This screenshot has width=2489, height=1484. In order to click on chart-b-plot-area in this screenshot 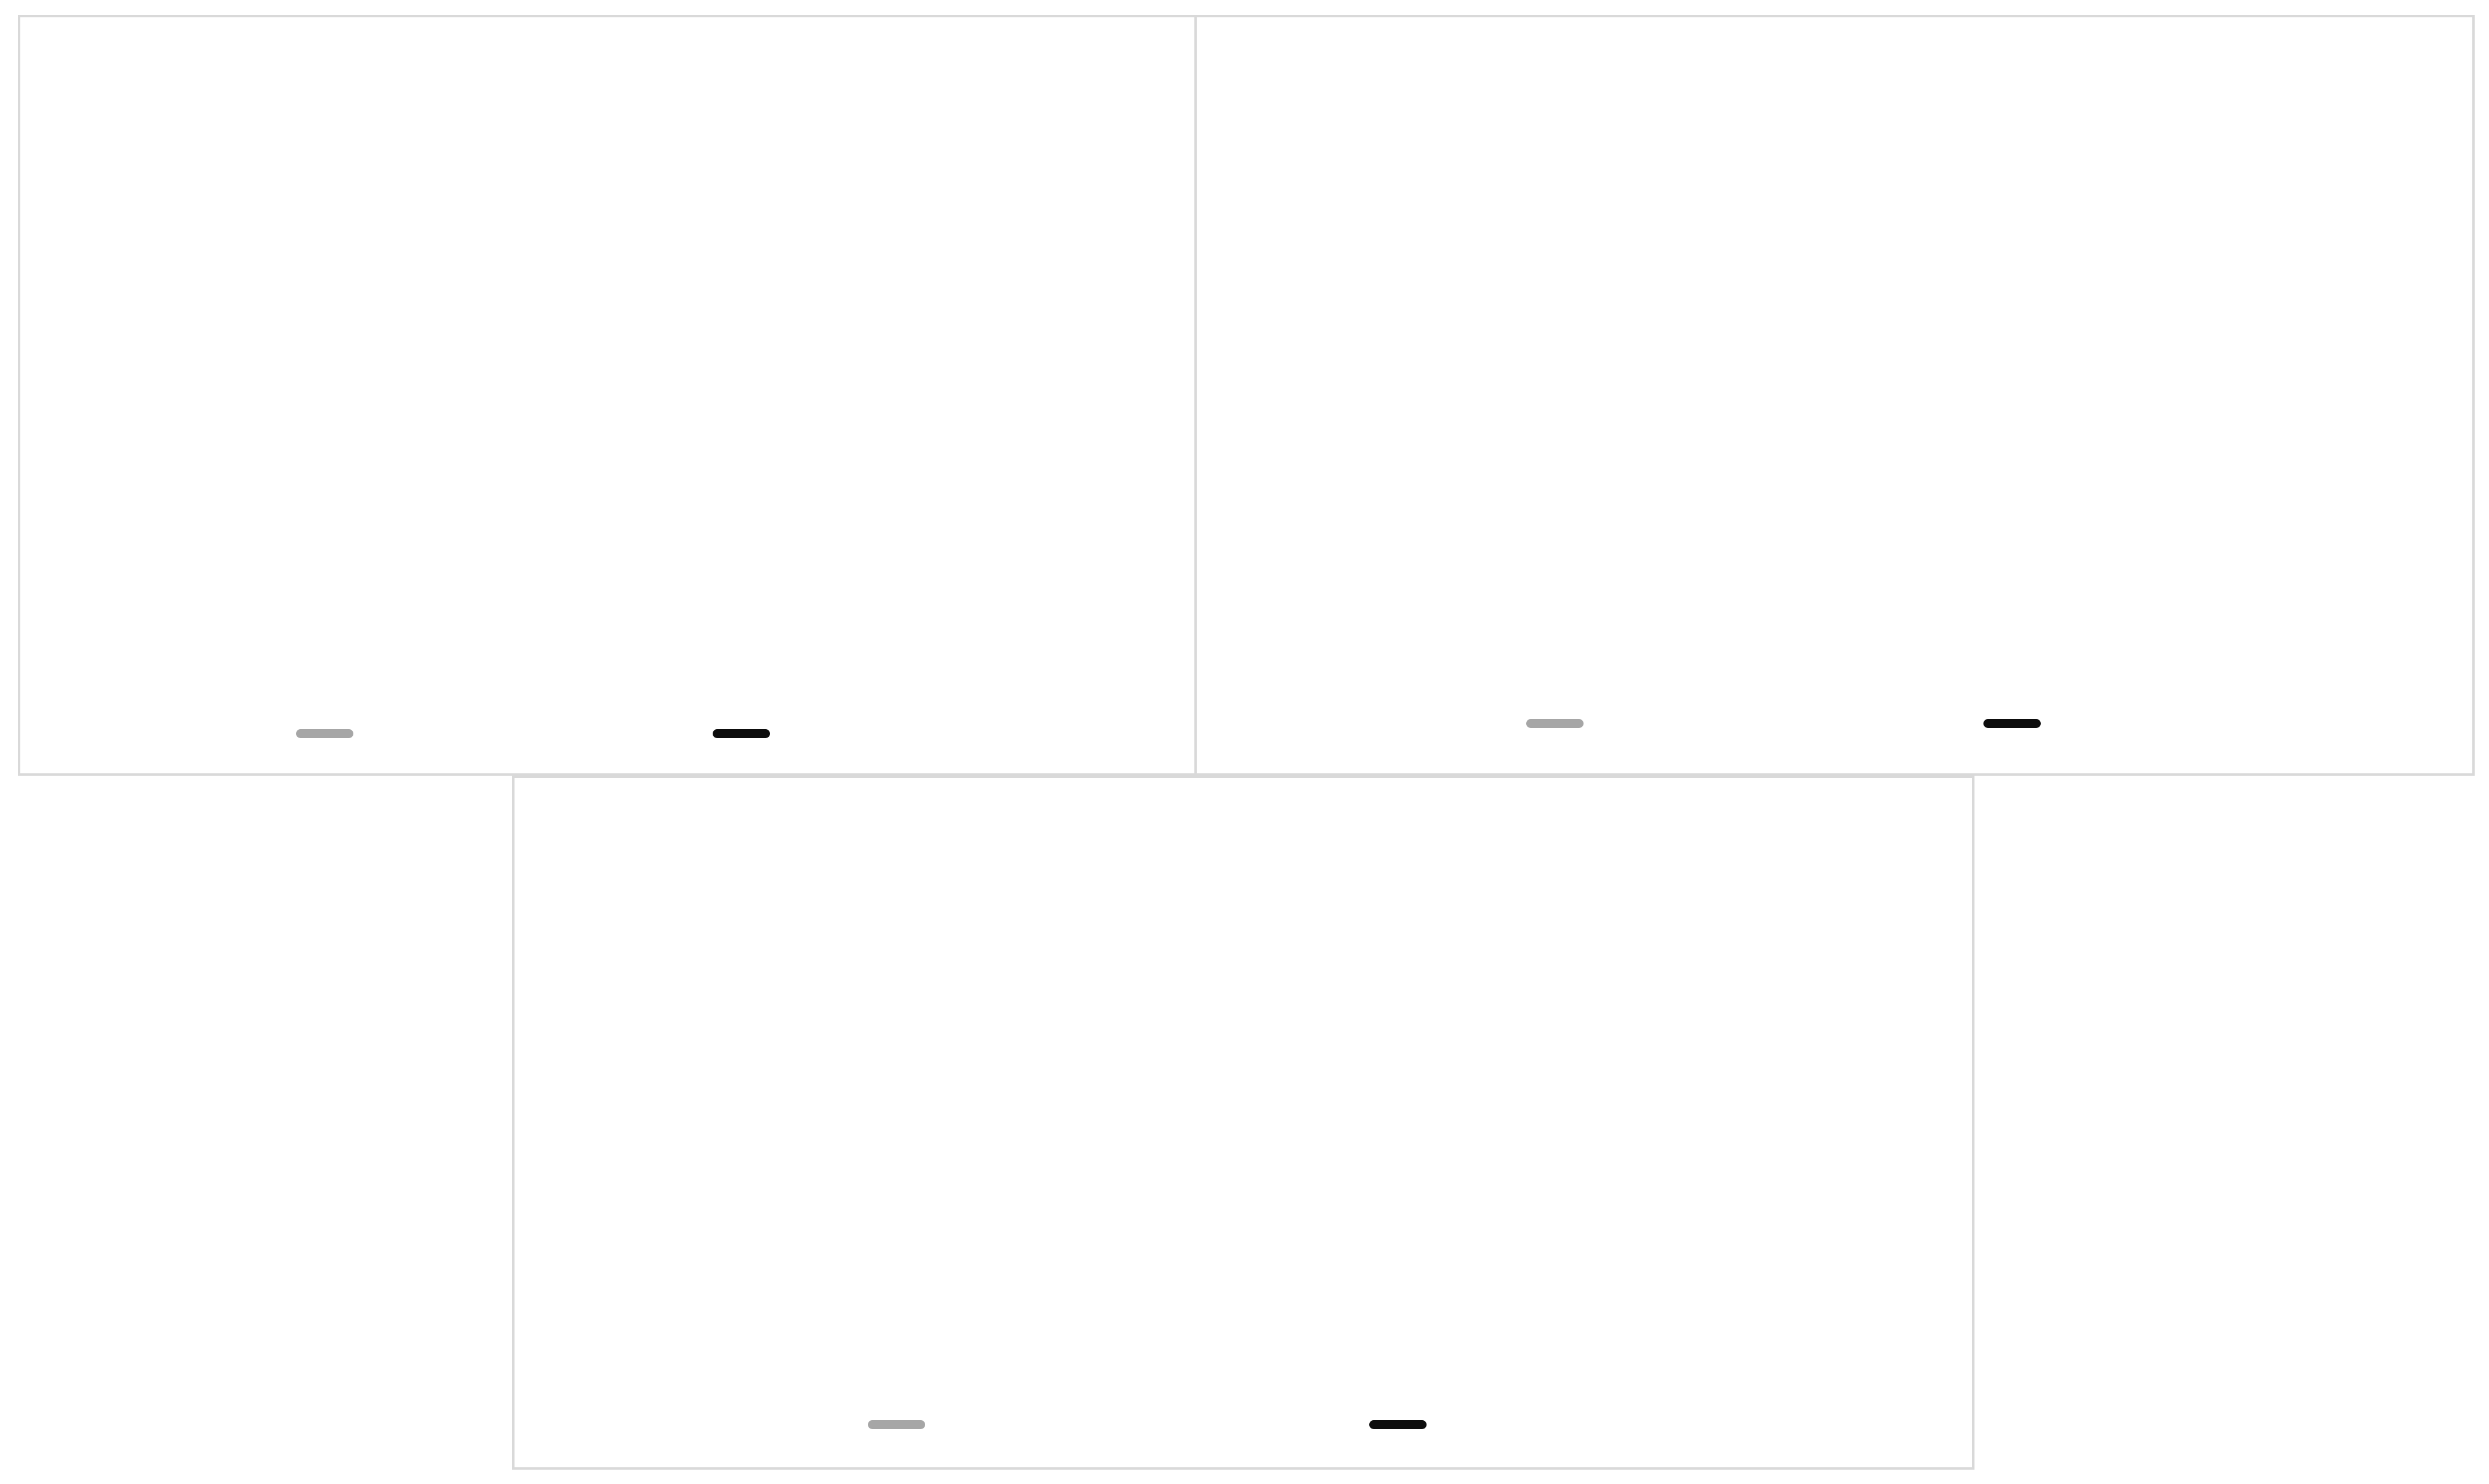, I will do `click(1898, 348)`.